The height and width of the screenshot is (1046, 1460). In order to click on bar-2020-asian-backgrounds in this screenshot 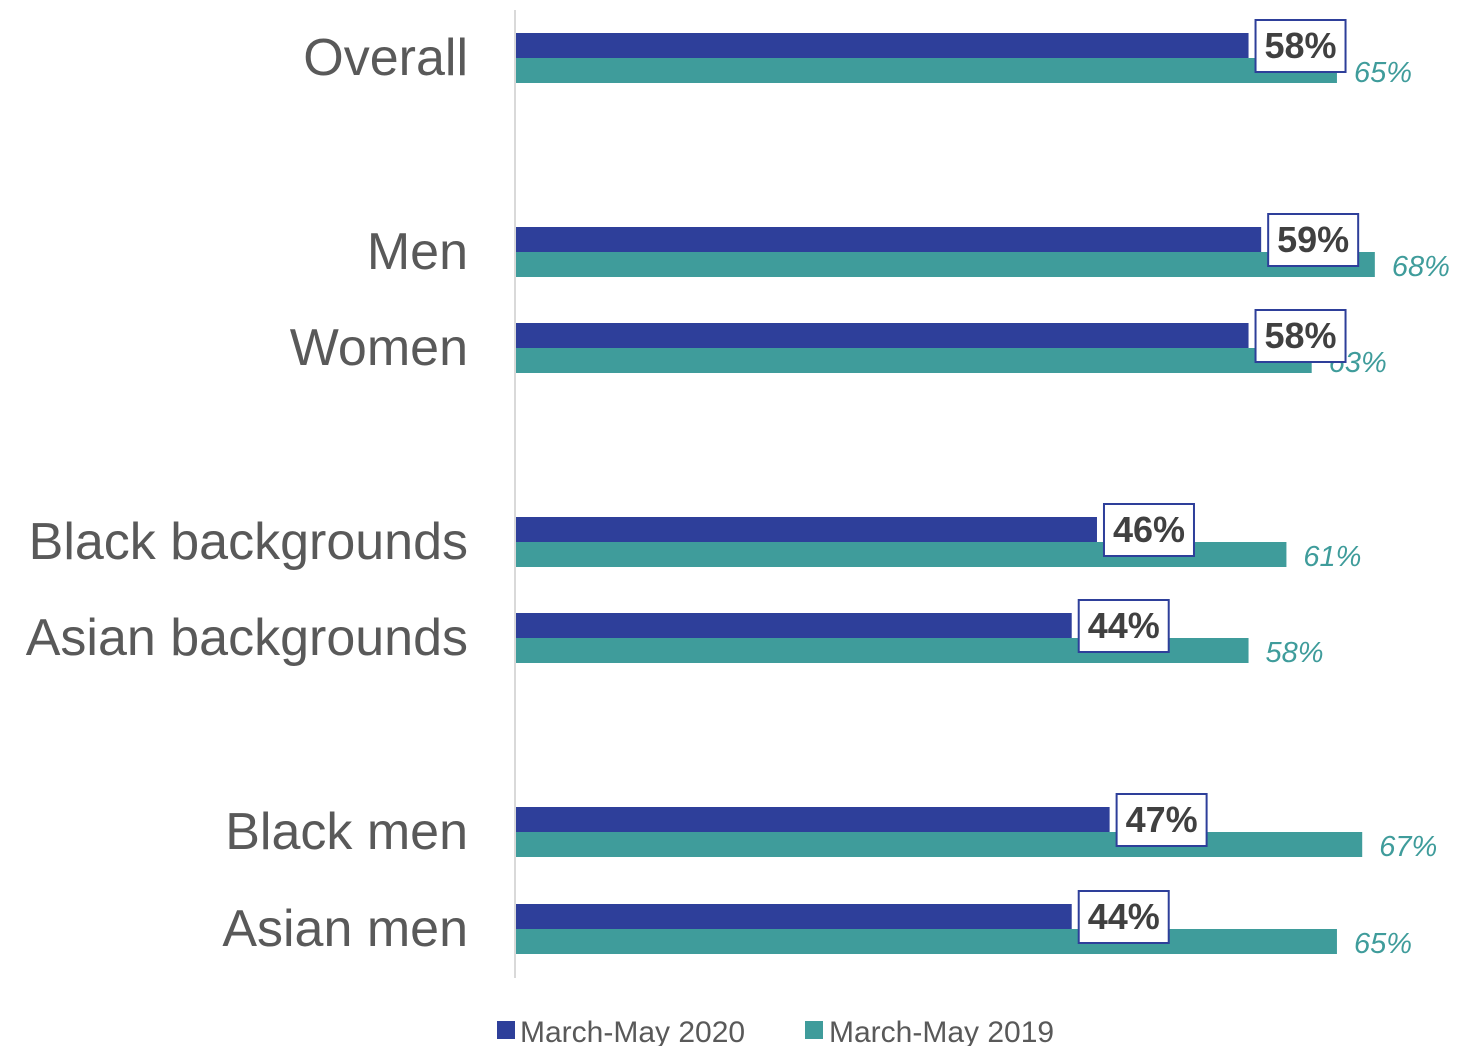, I will do `click(794, 625)`.